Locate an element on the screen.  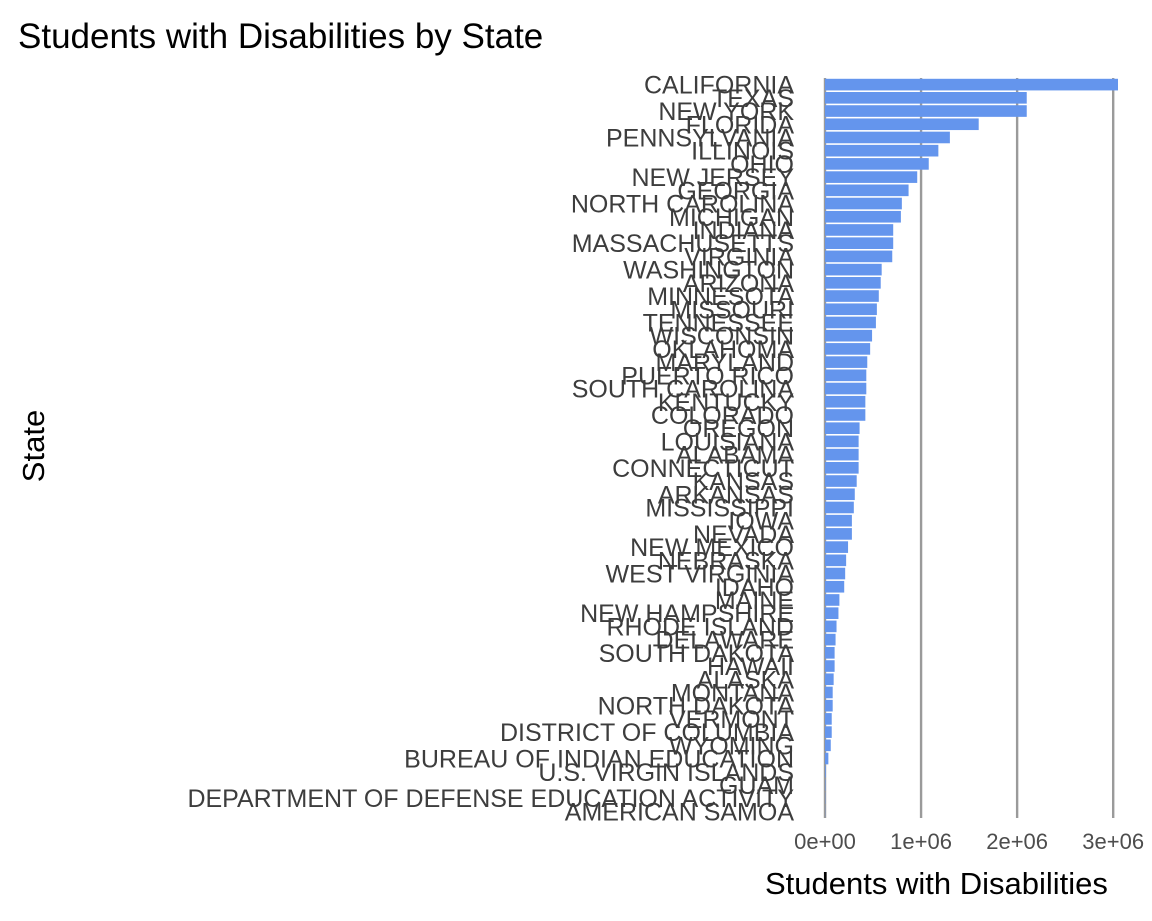
y-axis-title: State is located at coordinates (33, 446).